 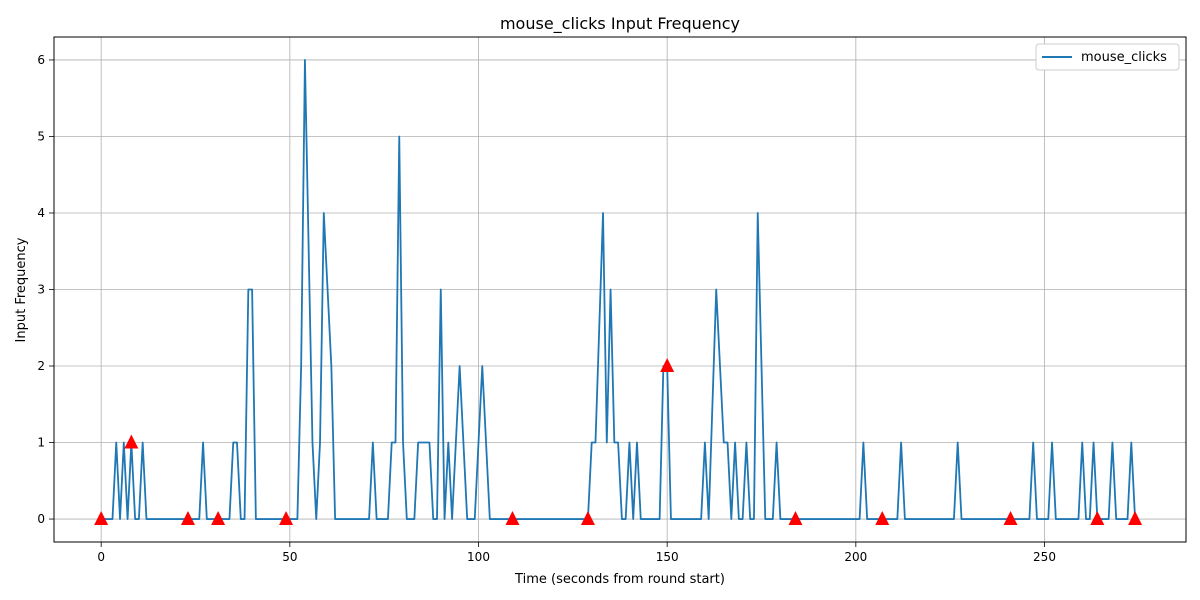 I want to click on x-axis-label: Time (seconds from round start), so click(x=619, y=579).